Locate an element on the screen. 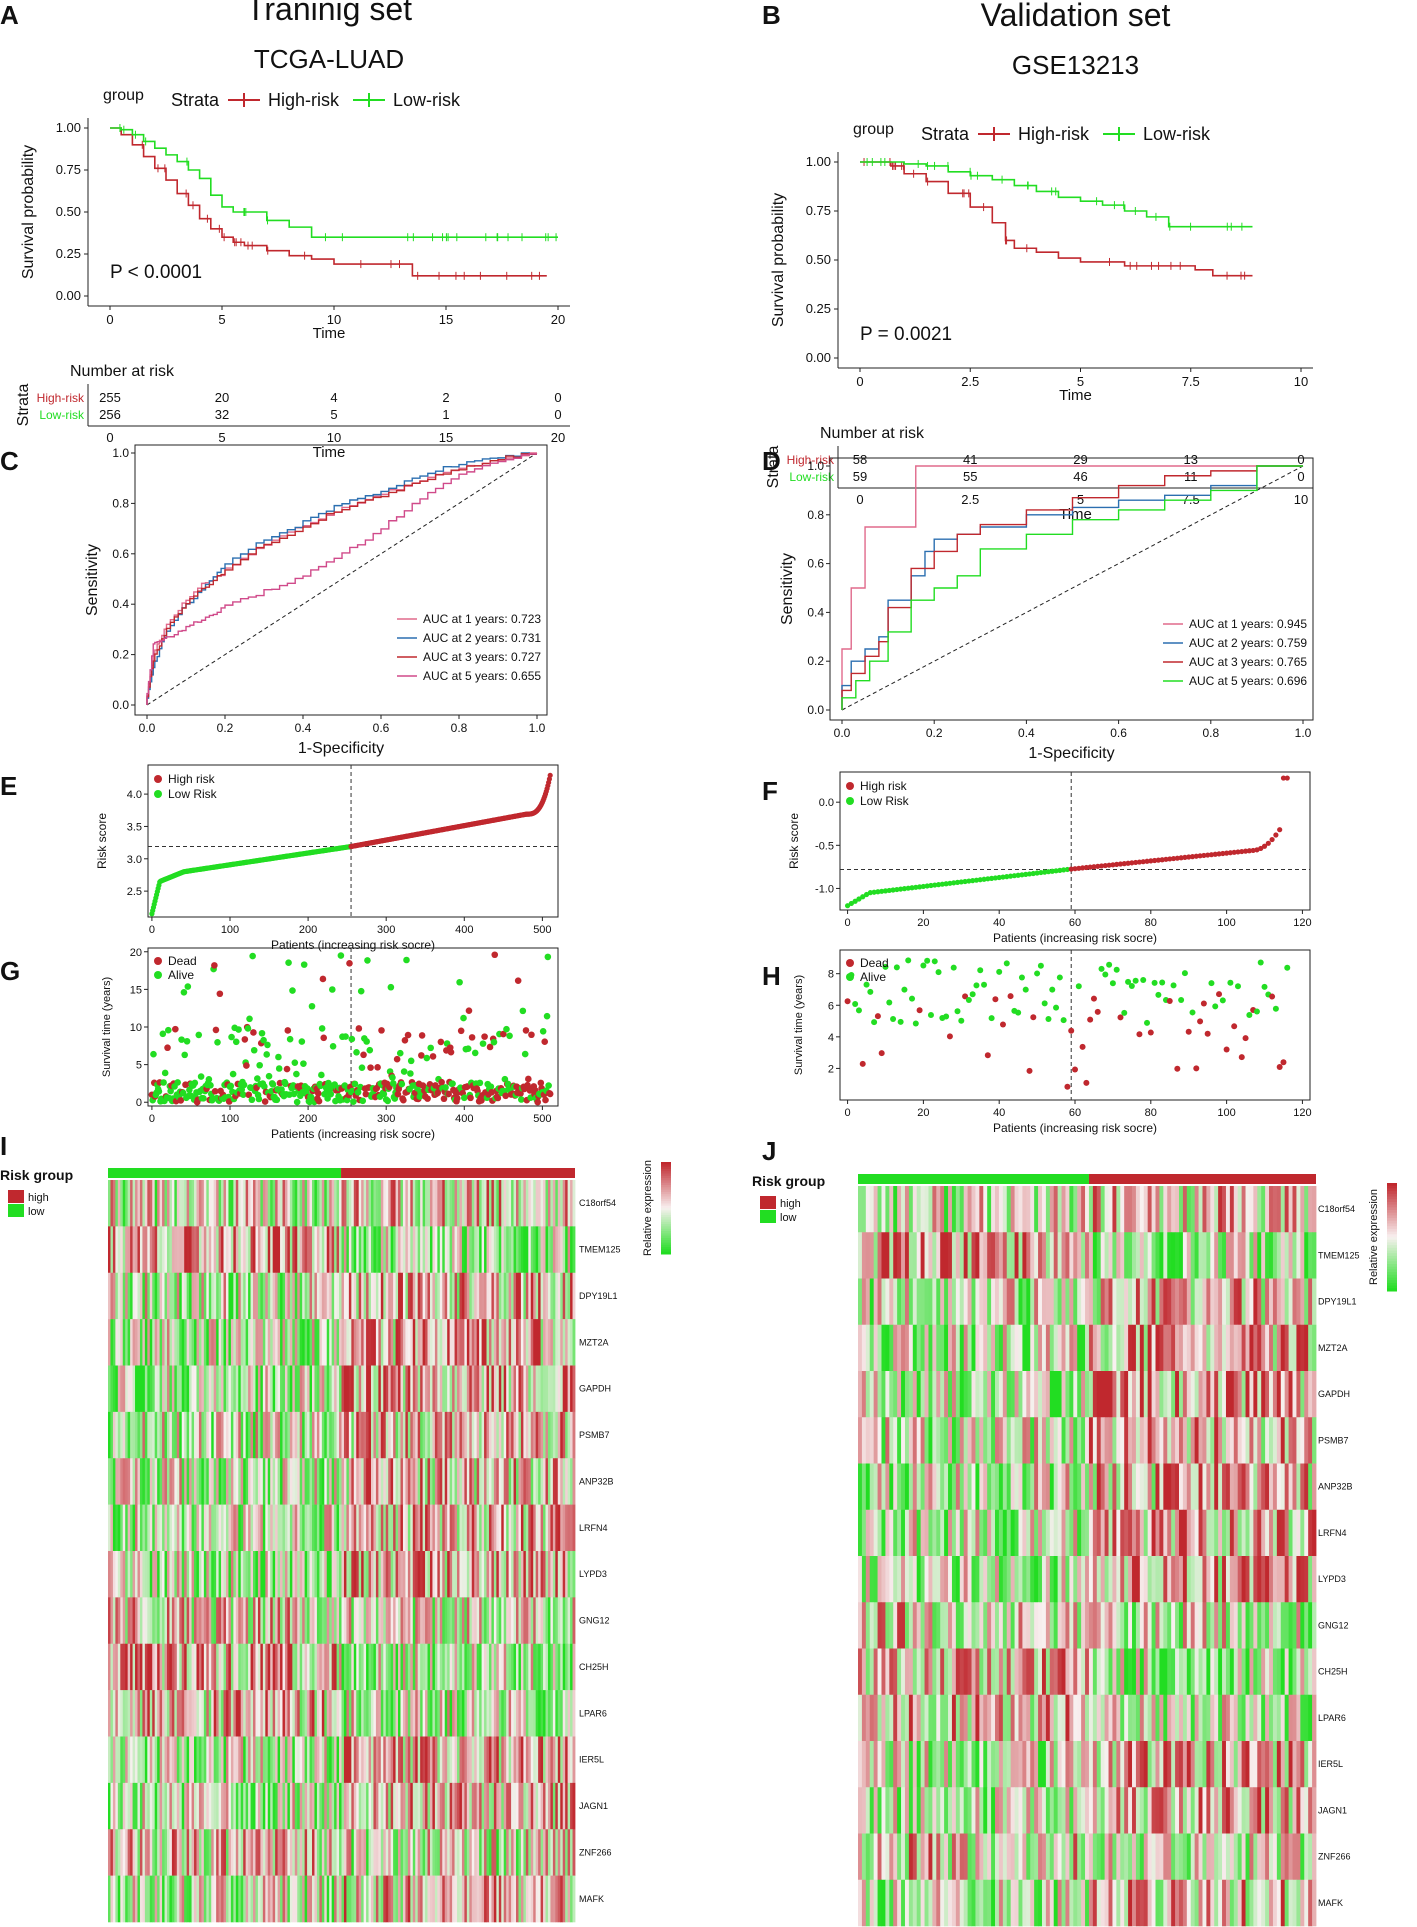 This screenshot has width=1417, height=1927. colorbar-tick-label: 2 is located at coordinates (680, 1).